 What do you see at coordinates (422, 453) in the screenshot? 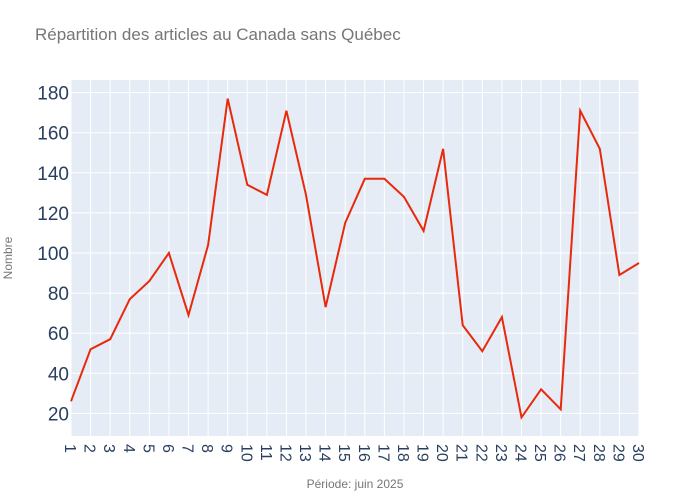
I see `x-tick-label: 19` at bounding box center [422, 453].